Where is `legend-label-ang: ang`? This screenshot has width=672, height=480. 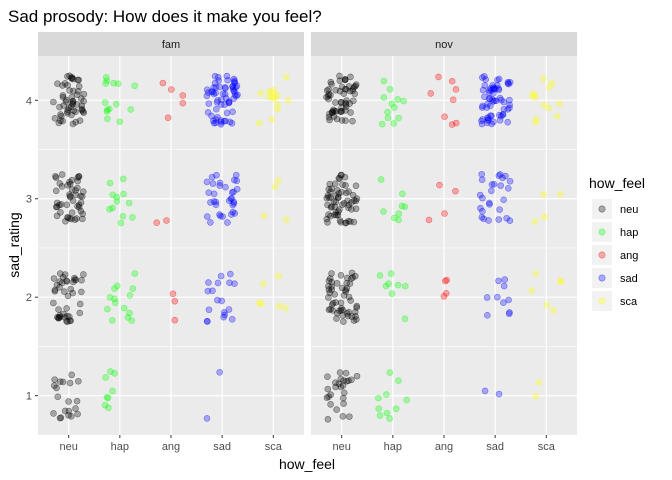
legend-label-ang: ang is located at coordinates (629, 256).